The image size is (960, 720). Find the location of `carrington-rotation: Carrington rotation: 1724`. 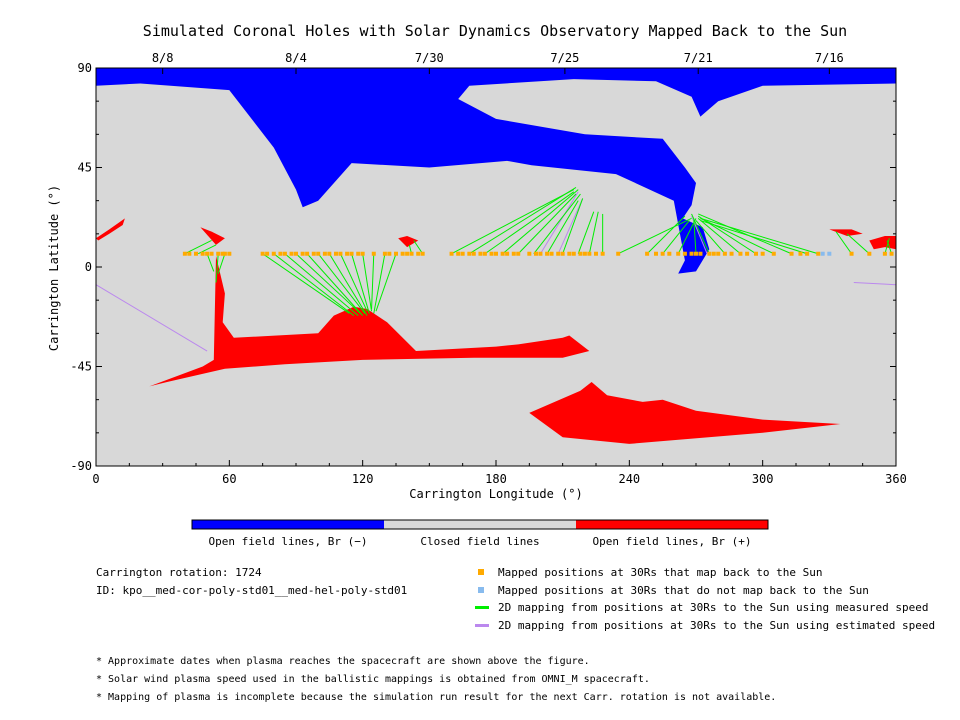

carrington-rotation: Carrington rotation: 1724 is located at coordinates (179, 572).